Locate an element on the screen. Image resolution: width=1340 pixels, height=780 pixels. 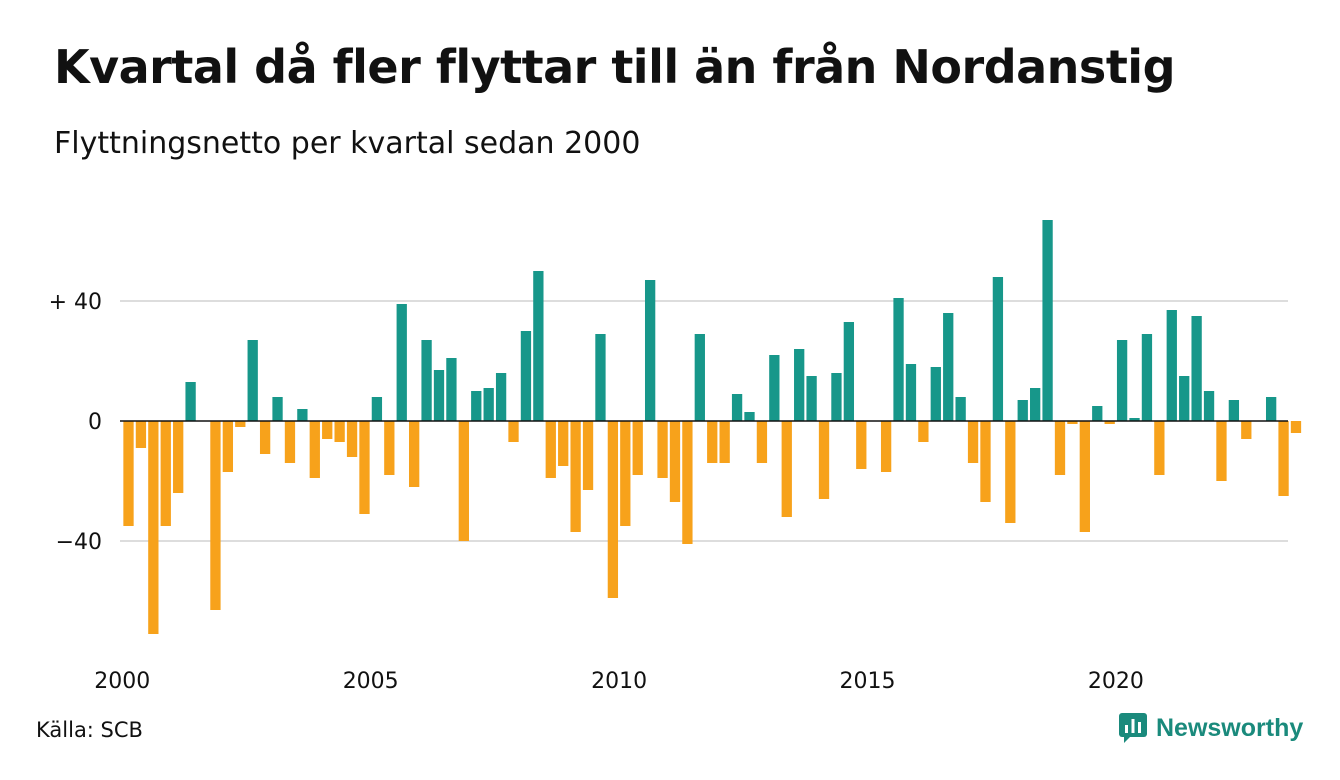
bar-2001-k2 is located at coordinates (190, 401).